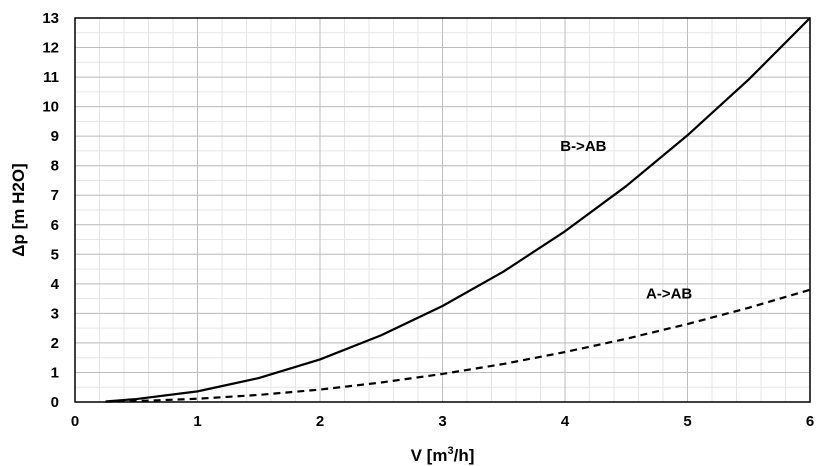 The image size is (818, 466). Describe the element at coordinates (810, 421) in the screenshot. I see `x-tick-label: 6` at that location.